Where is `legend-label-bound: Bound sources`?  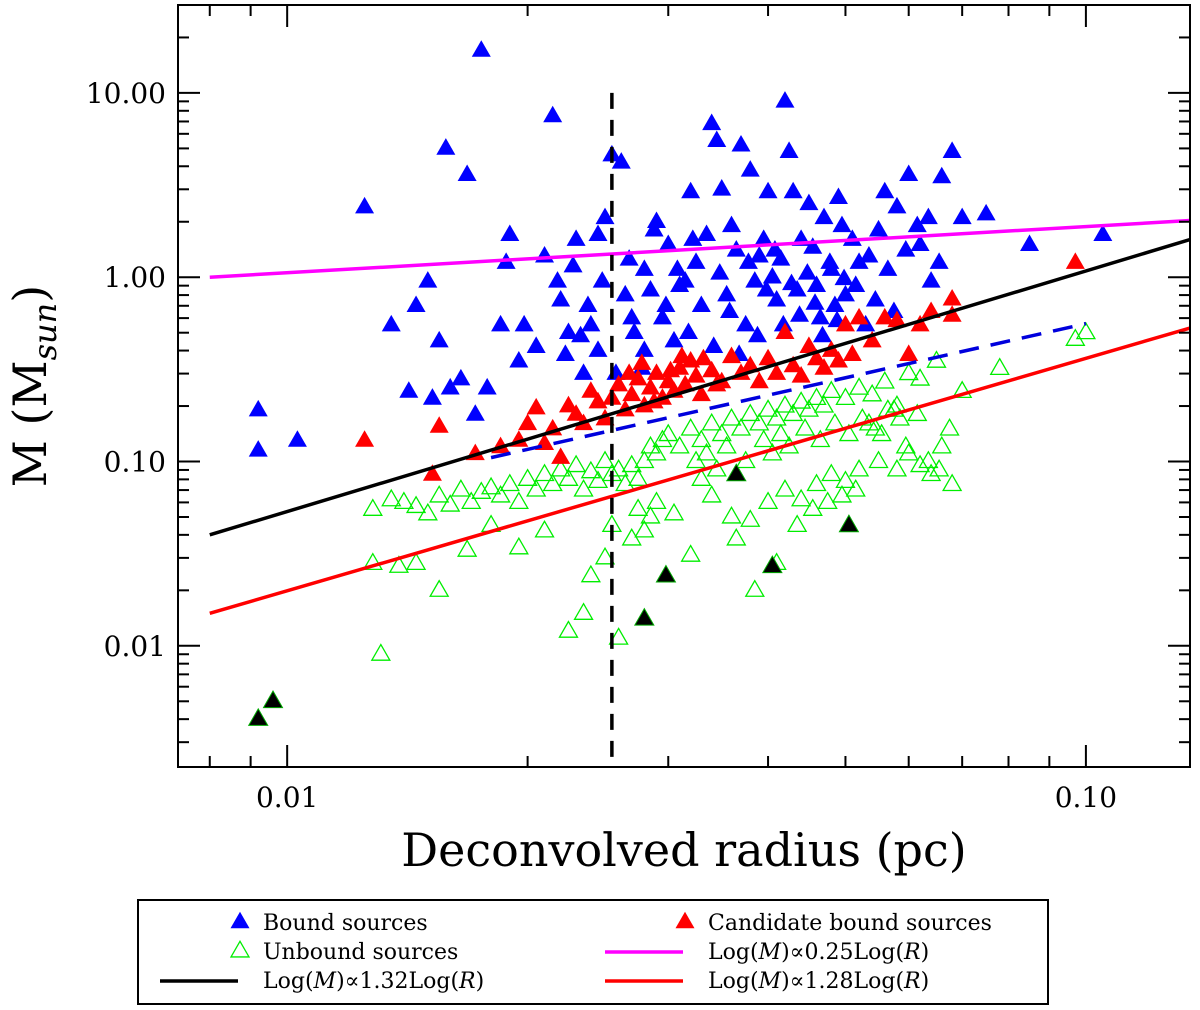 legend-label-bound: Bound sources is located at coordinates (345, 923).